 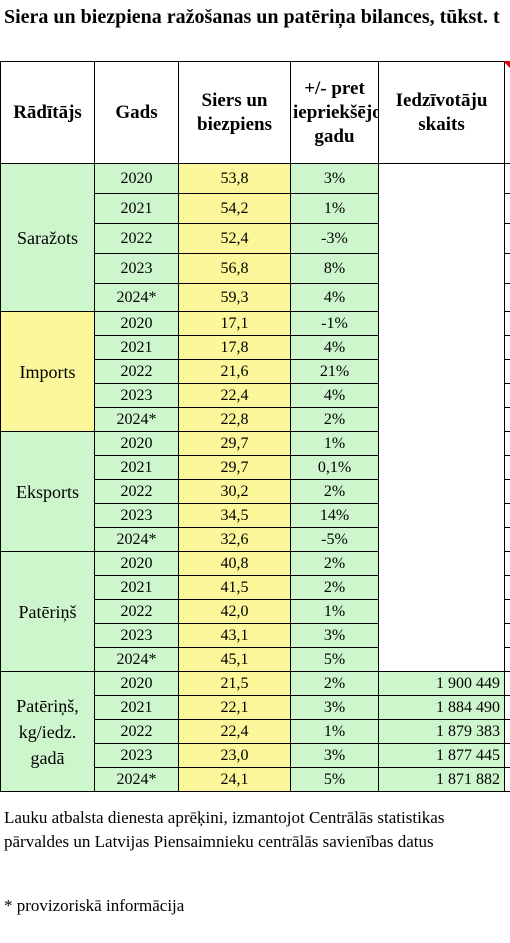 I want to click on table-row: 2021 29,7 0,1%, so click(x=255, y=467).